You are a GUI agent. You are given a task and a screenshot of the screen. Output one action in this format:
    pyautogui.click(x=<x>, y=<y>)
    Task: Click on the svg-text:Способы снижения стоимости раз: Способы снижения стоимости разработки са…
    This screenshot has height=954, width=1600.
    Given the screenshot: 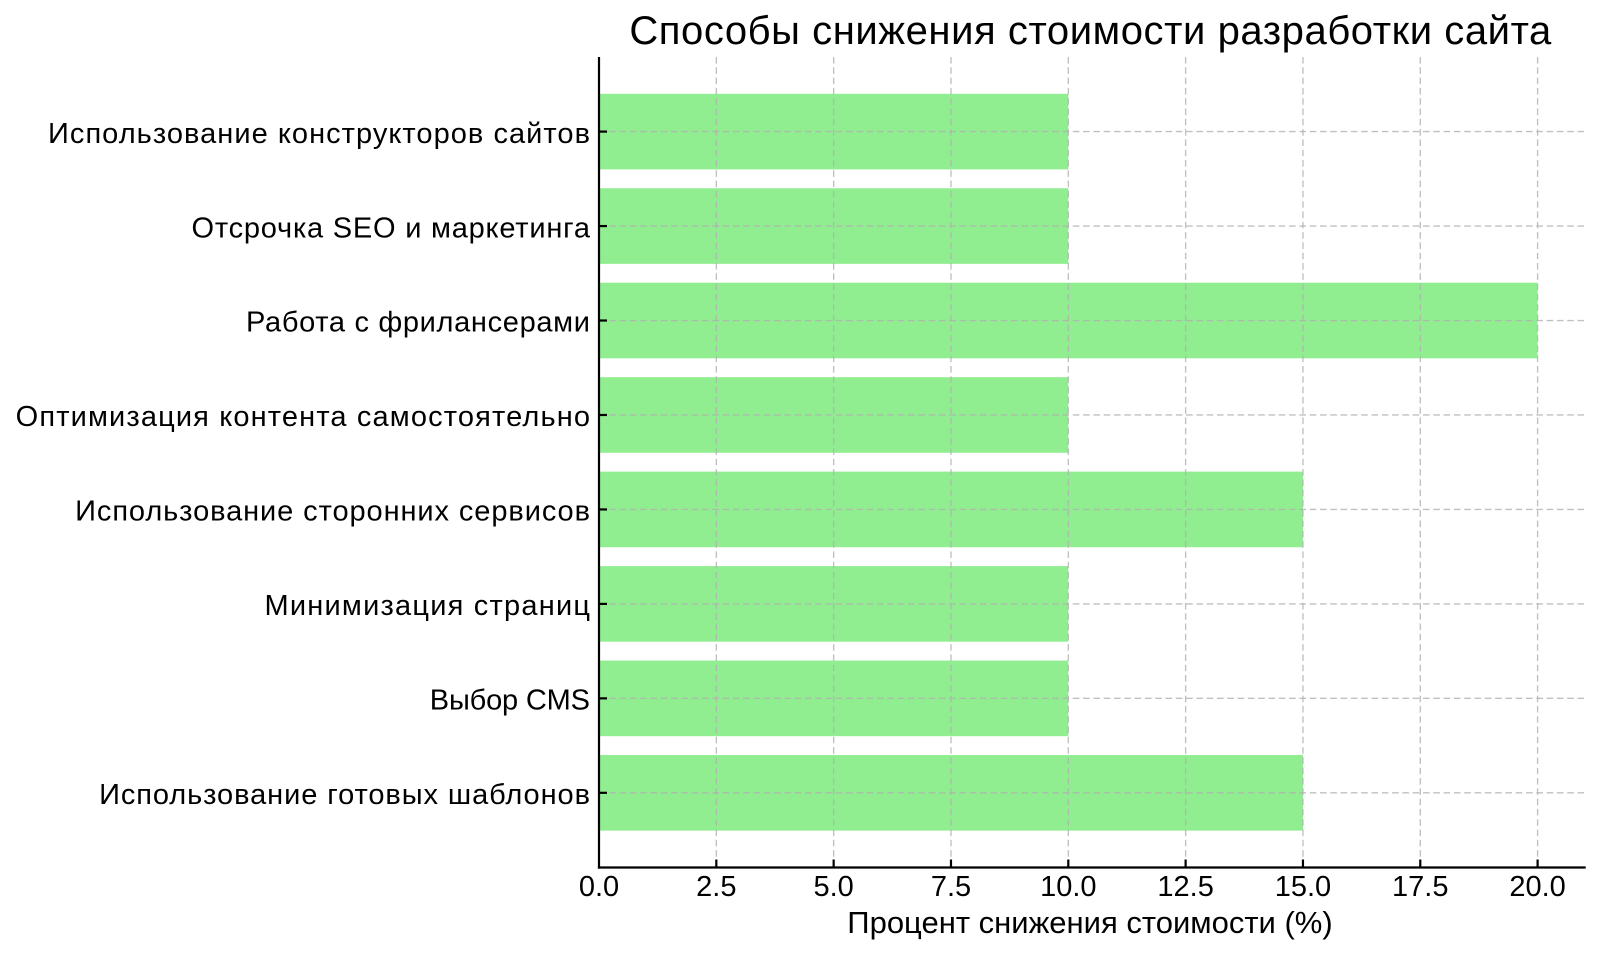 What is the action you would take?
    pyautogui.click(x=1090, y=31)
    